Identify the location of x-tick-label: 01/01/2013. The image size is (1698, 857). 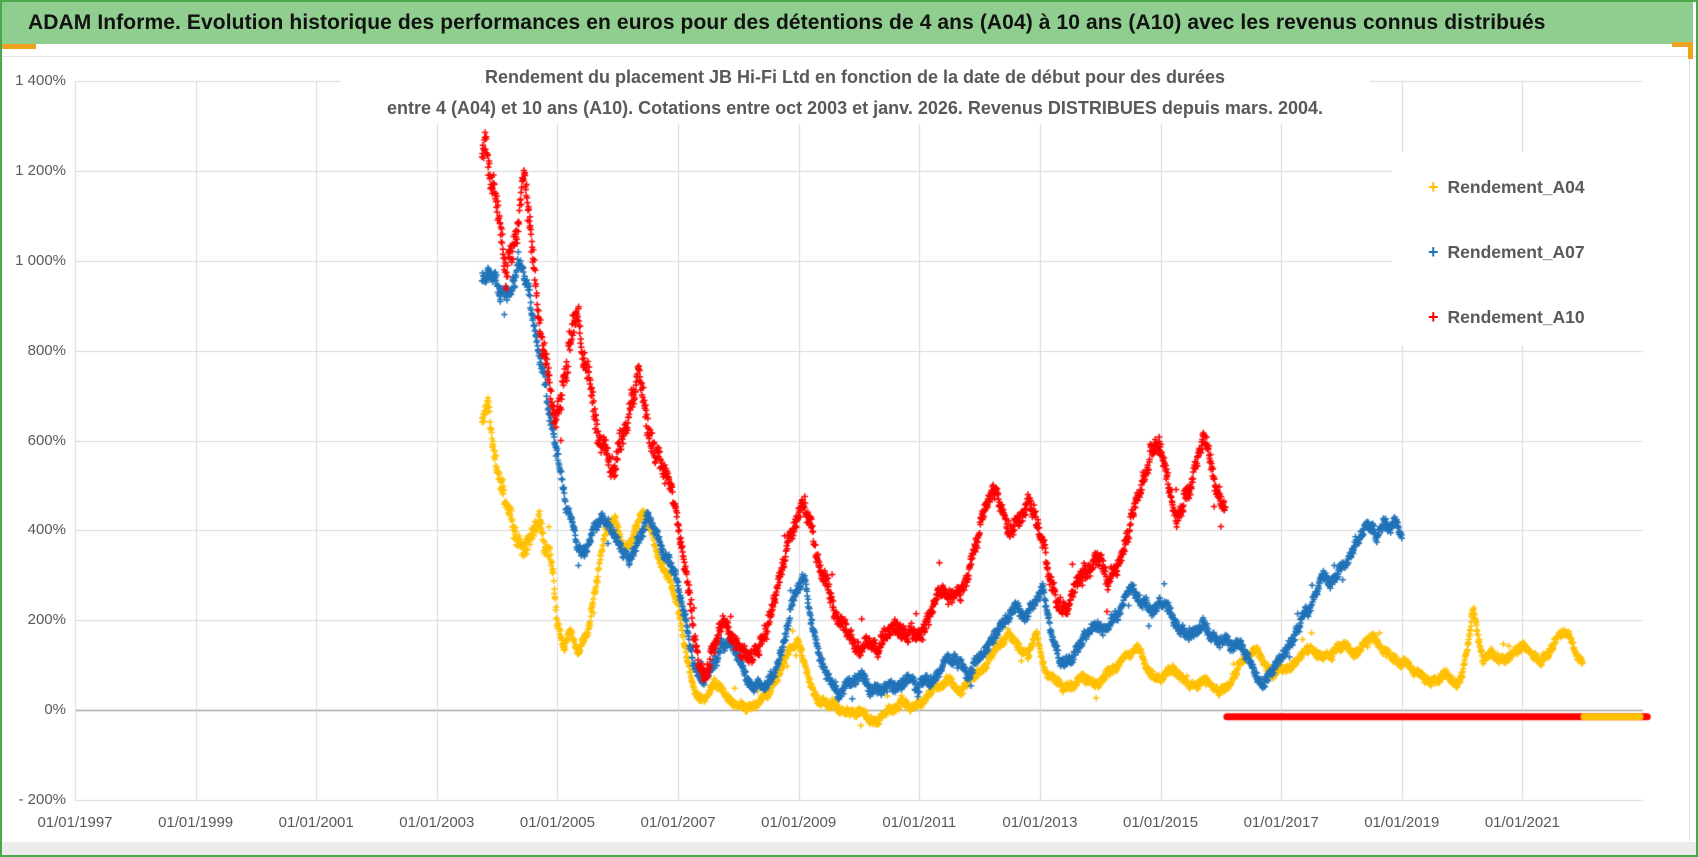
(1040, 822).